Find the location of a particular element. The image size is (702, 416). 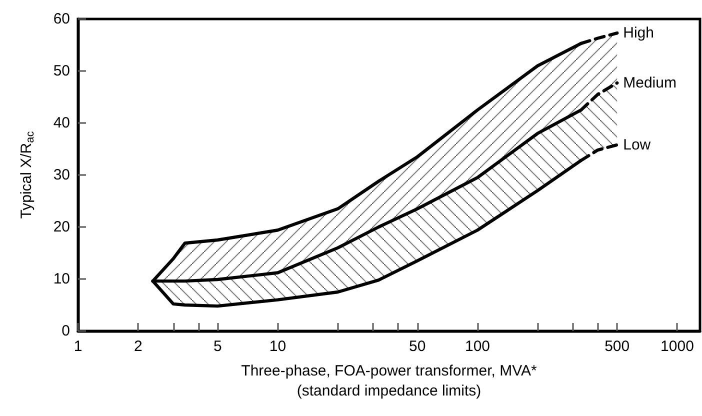

x-tick-label: 100 is located at coordinates (477, 346).